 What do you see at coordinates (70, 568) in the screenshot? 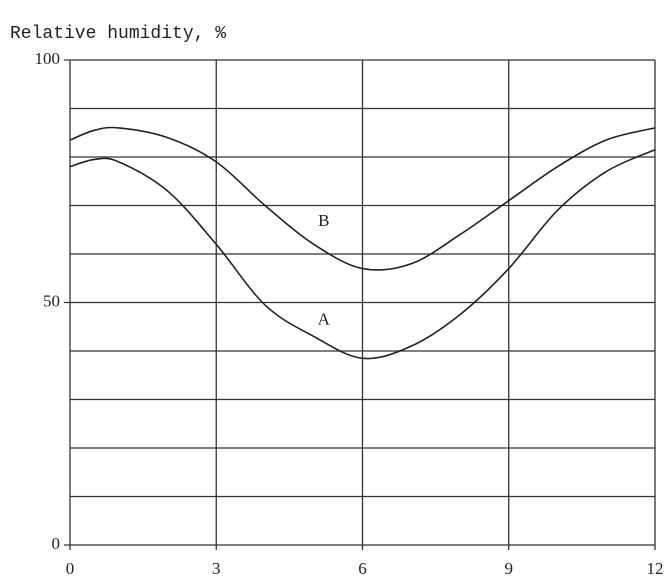
I see `x-tick-label: 0` at bounding box center [70, 568].